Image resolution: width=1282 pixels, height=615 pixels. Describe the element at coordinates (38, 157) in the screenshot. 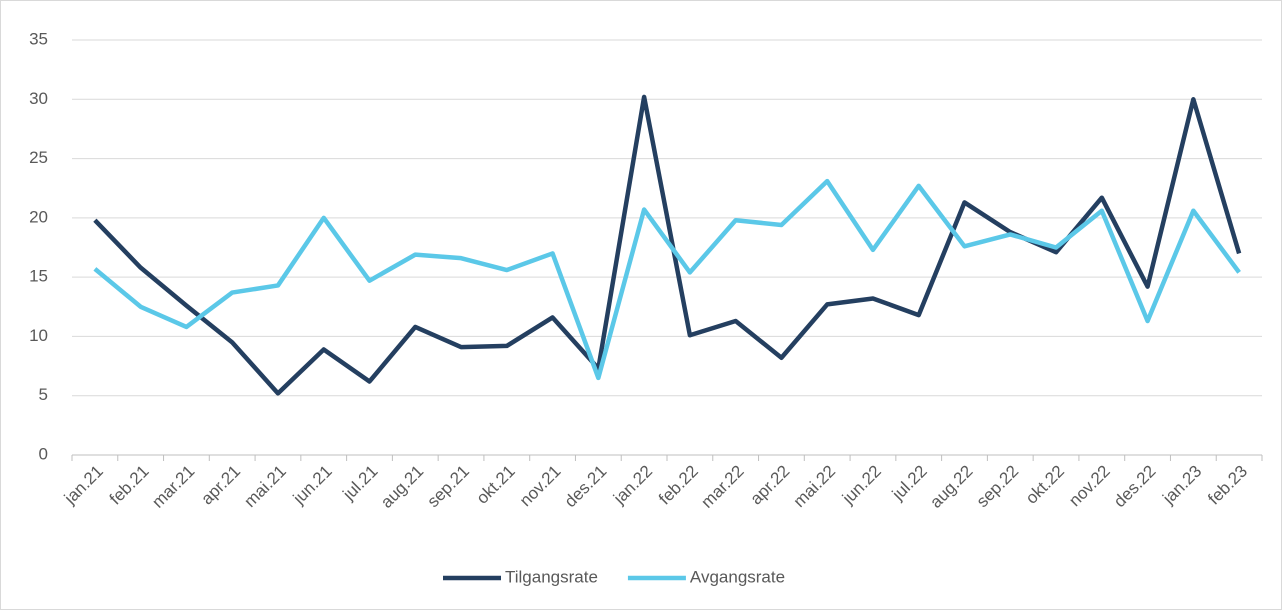

I see `y-tick-label: 25` at that location.